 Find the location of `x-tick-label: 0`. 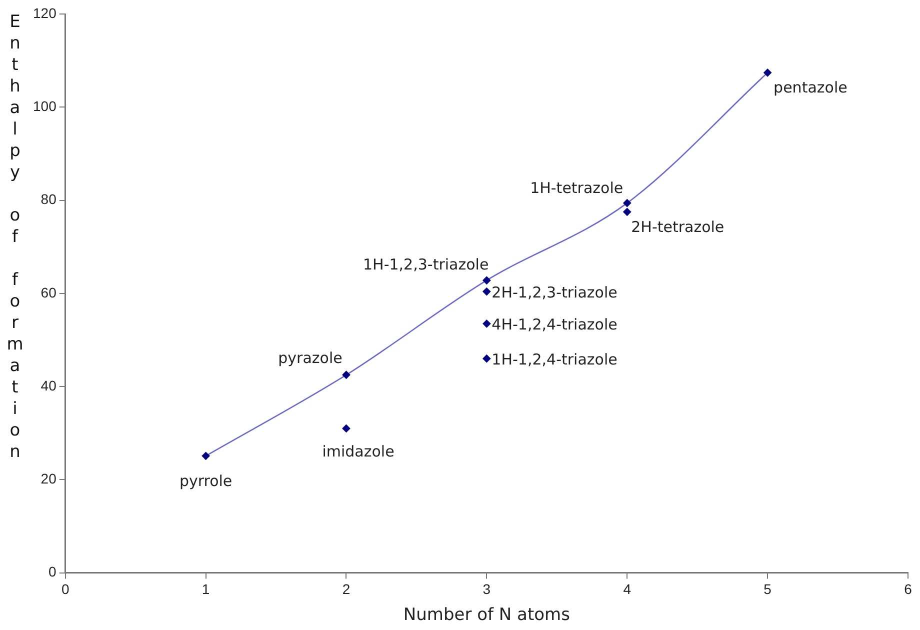

x-tick-label: 0 is located at coordinates (65, 589).